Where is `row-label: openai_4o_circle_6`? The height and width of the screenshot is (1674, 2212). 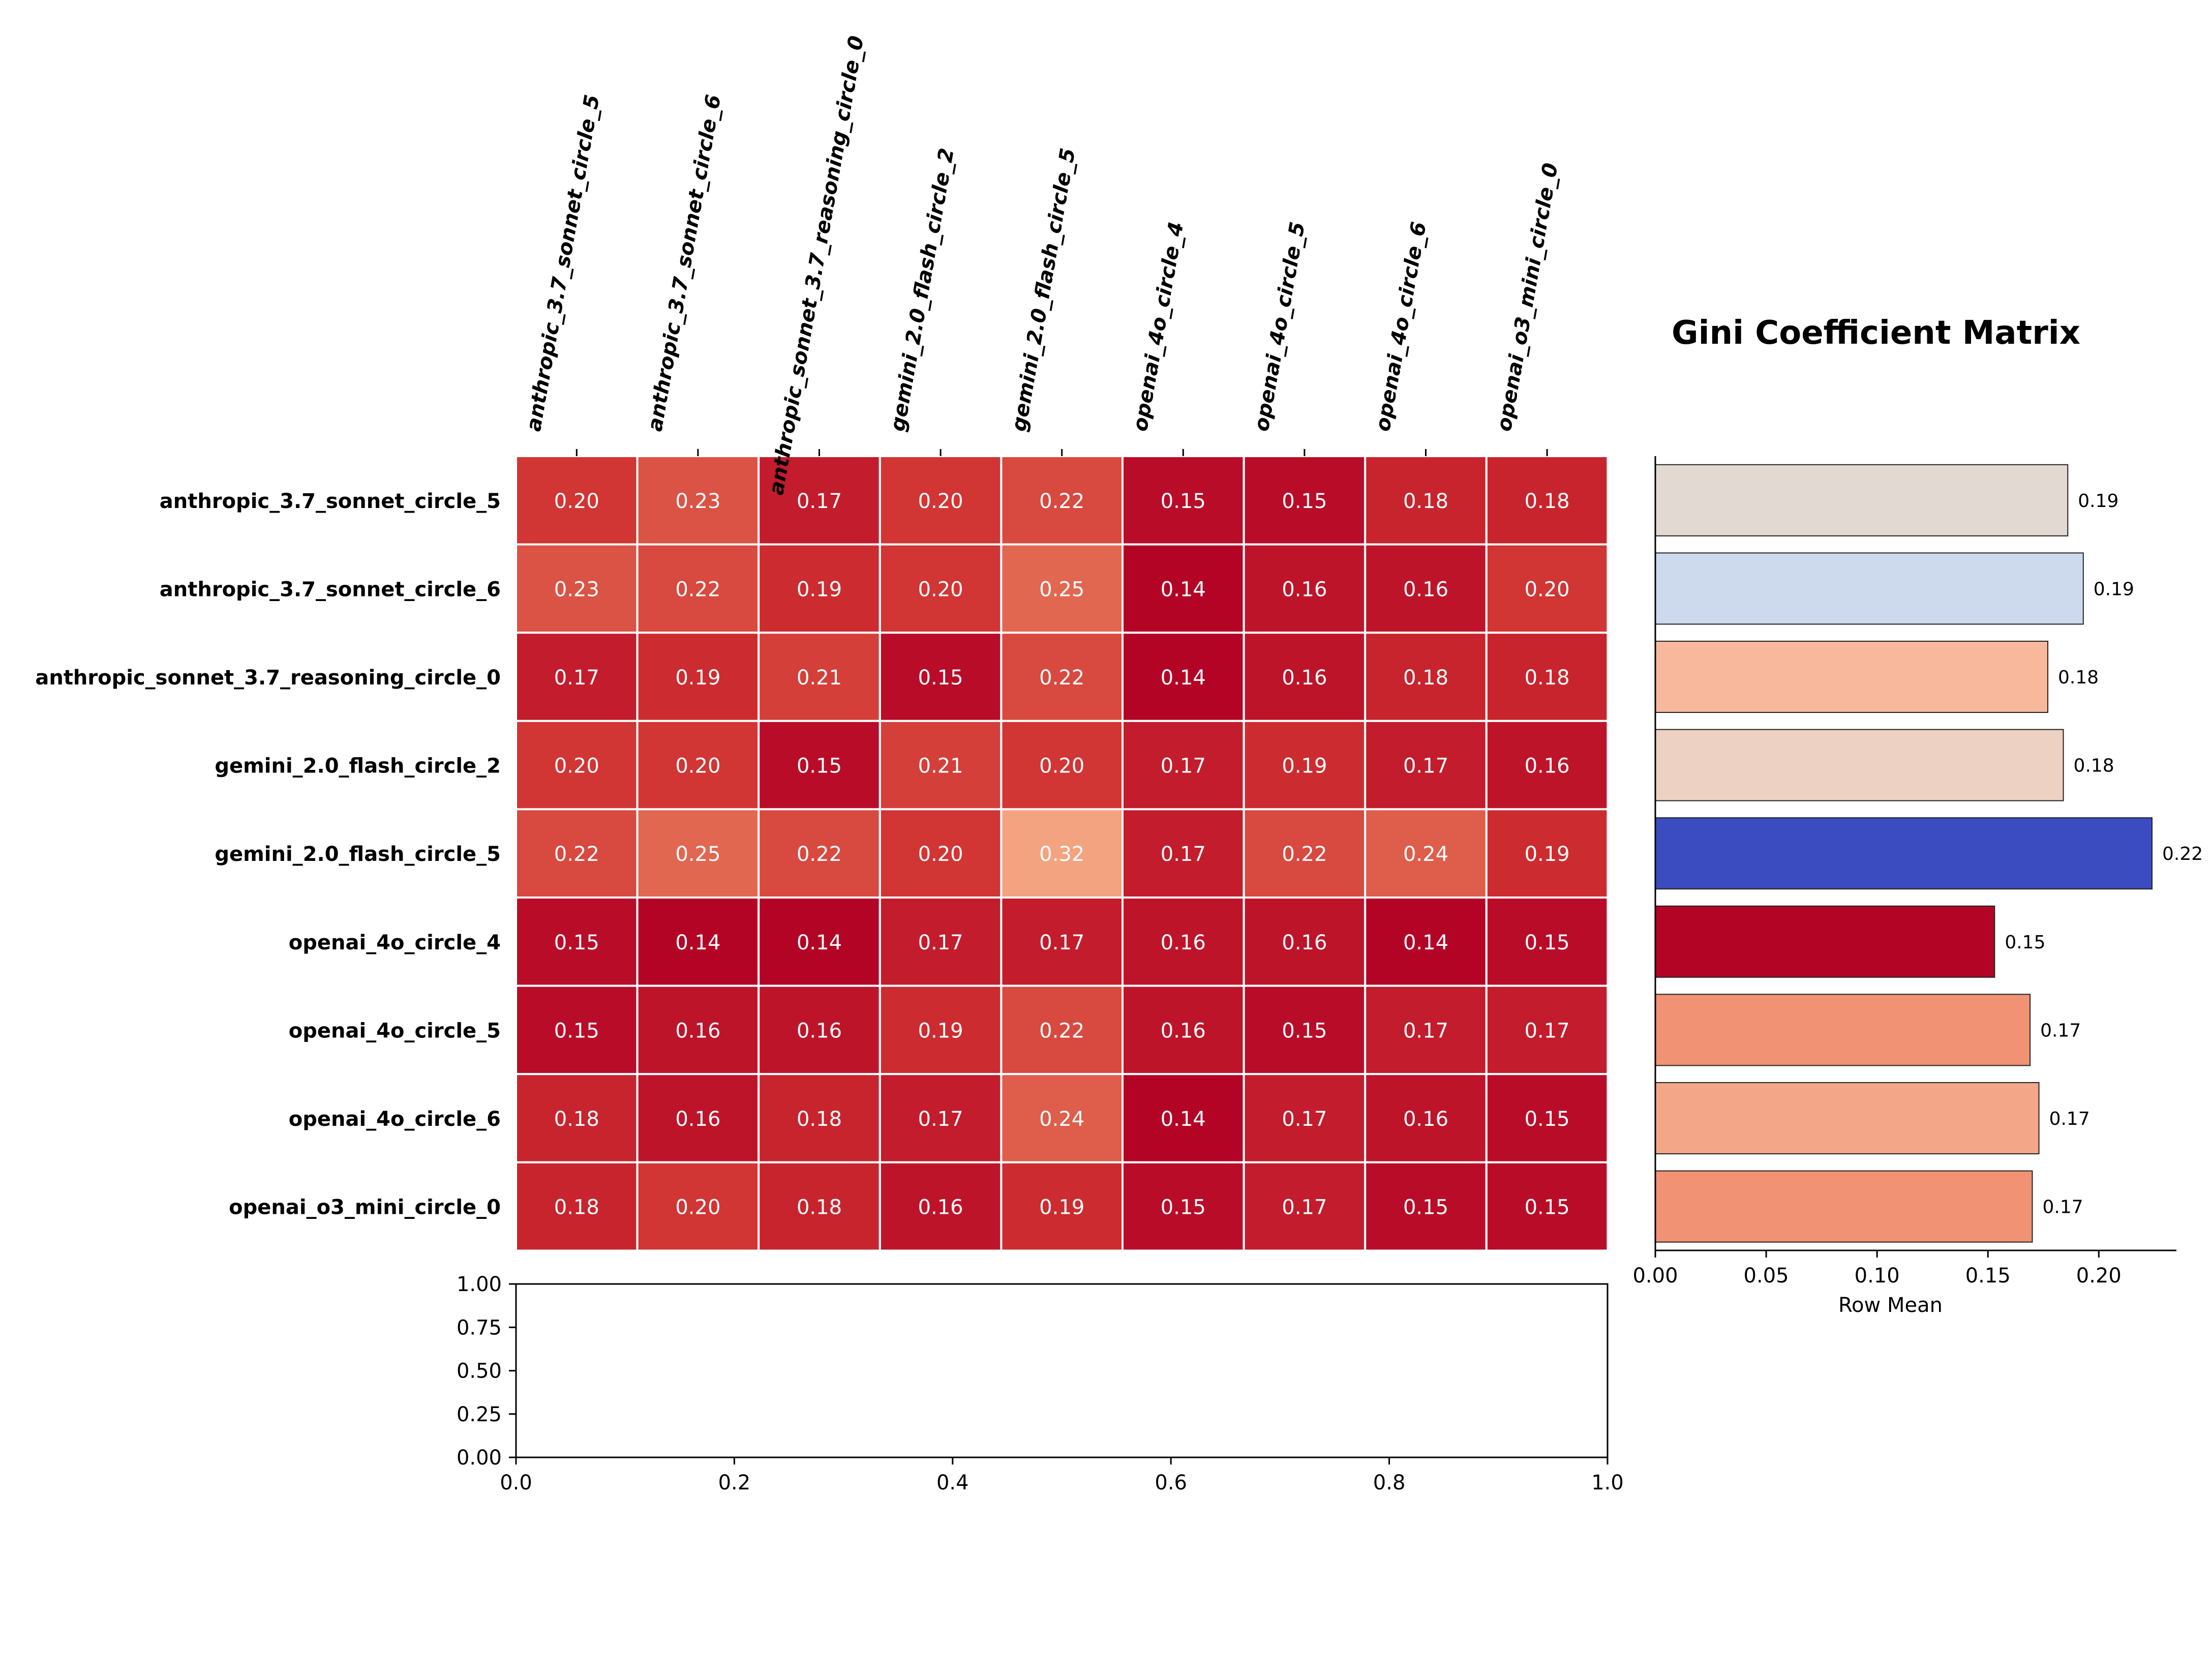
row-label: openai_4o_circle_6 is located at coordinates (395, 1119).